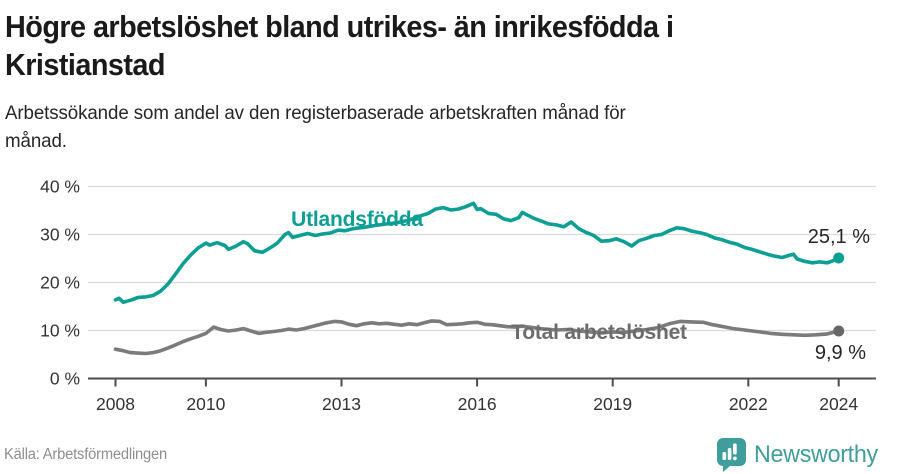 The image size is (900, 474). What do you see at coordinates (838, 404) in the screenshot?
I see `x-tick-label-2024: 2024` at bounding box center [838, 404].